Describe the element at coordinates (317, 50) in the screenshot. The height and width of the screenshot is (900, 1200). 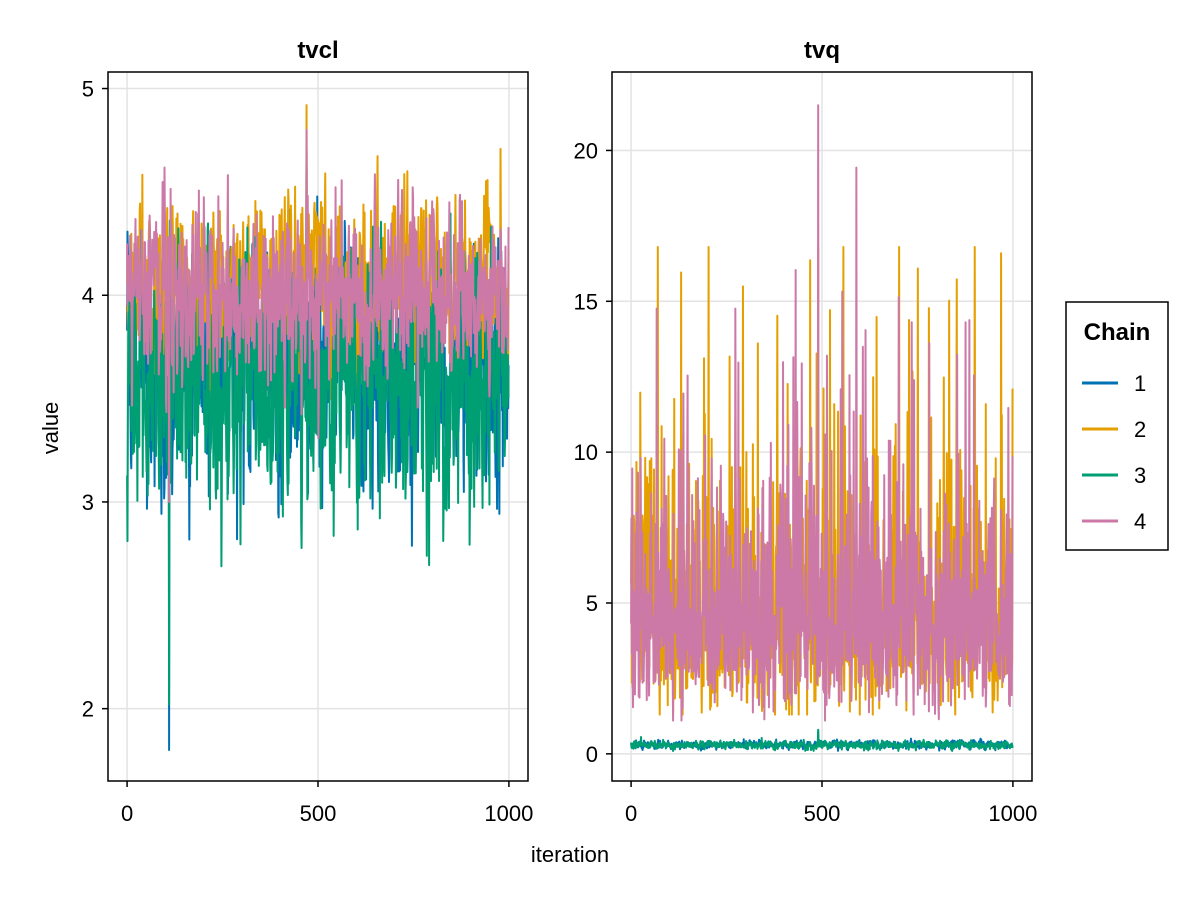
I see `panel-title: tvcl` at that location.